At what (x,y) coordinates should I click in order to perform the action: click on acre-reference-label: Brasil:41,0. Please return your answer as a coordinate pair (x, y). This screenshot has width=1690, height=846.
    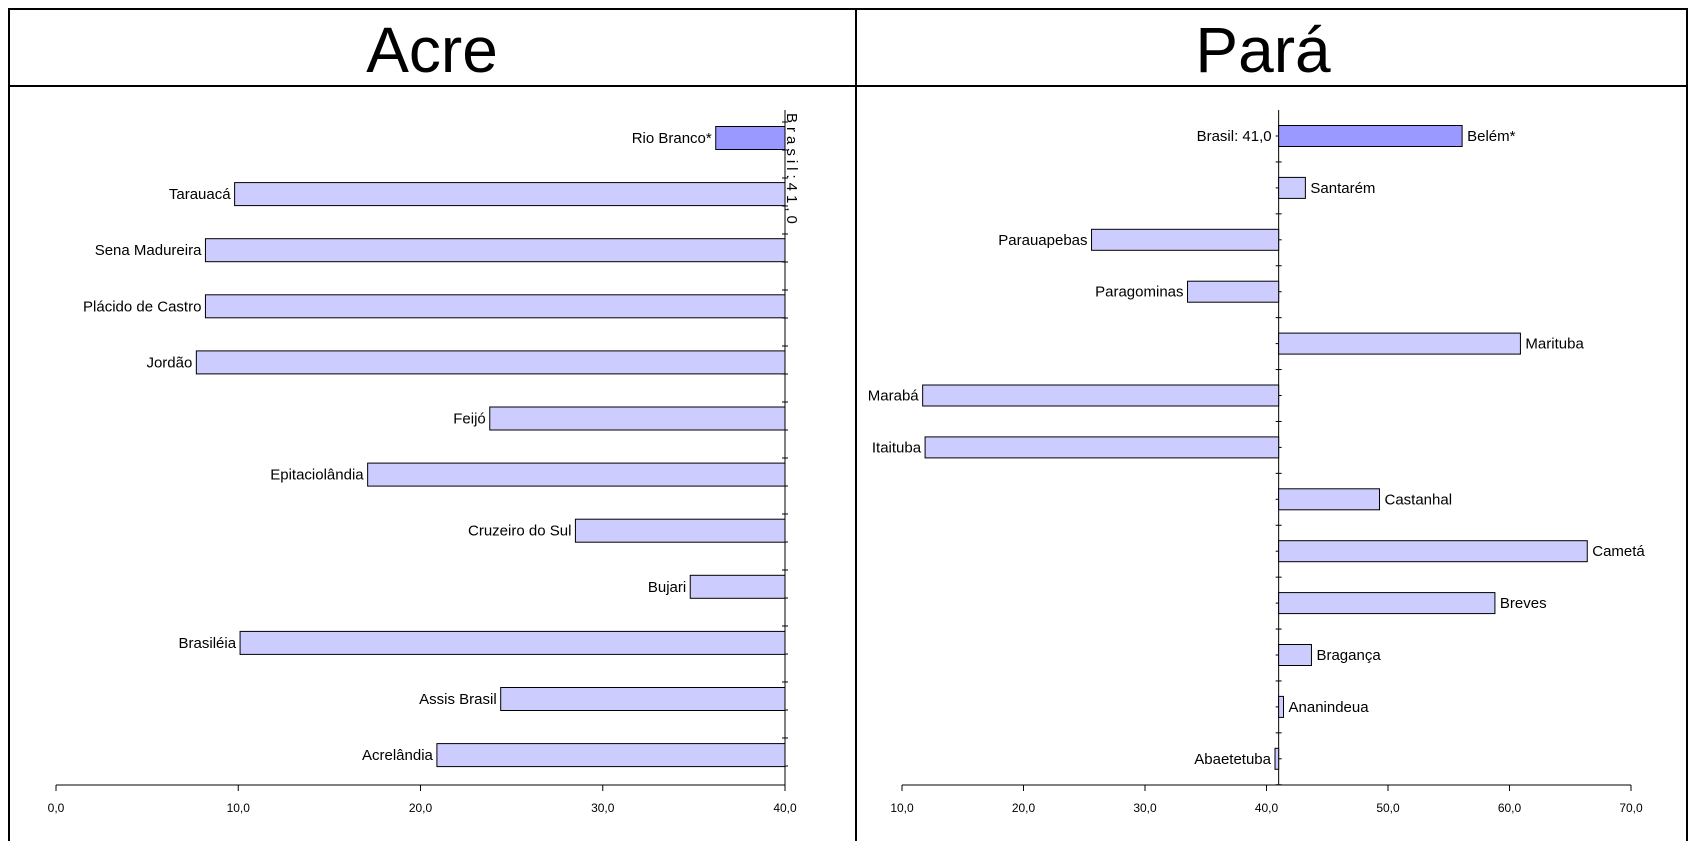
    Looking at the image, I should click on (791, 170).